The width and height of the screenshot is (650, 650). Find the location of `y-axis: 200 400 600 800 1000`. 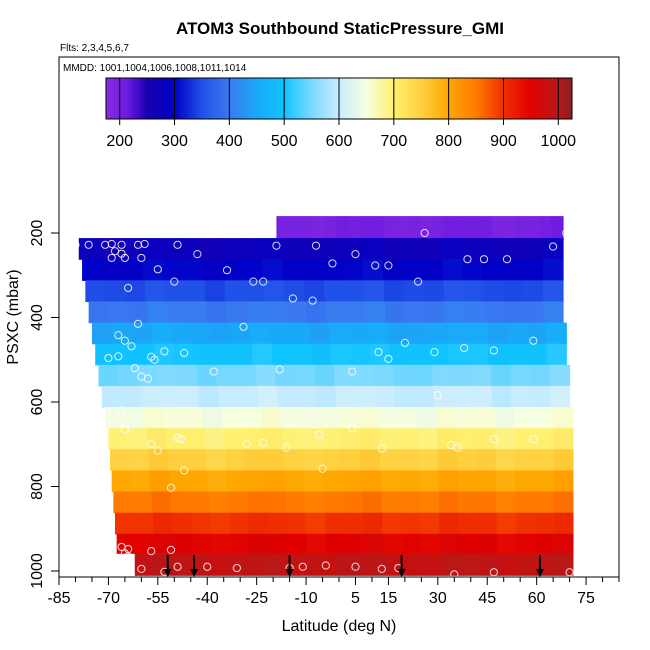

y-axis: 200 400 600 800 1000 is located at coordinates (44, 404).